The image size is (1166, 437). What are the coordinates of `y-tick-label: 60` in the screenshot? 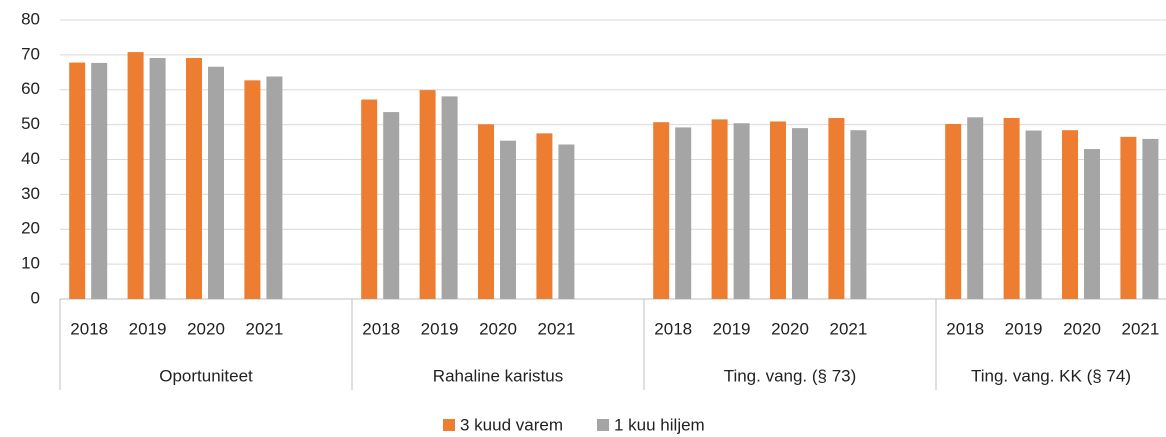 It's located at (30, 88).